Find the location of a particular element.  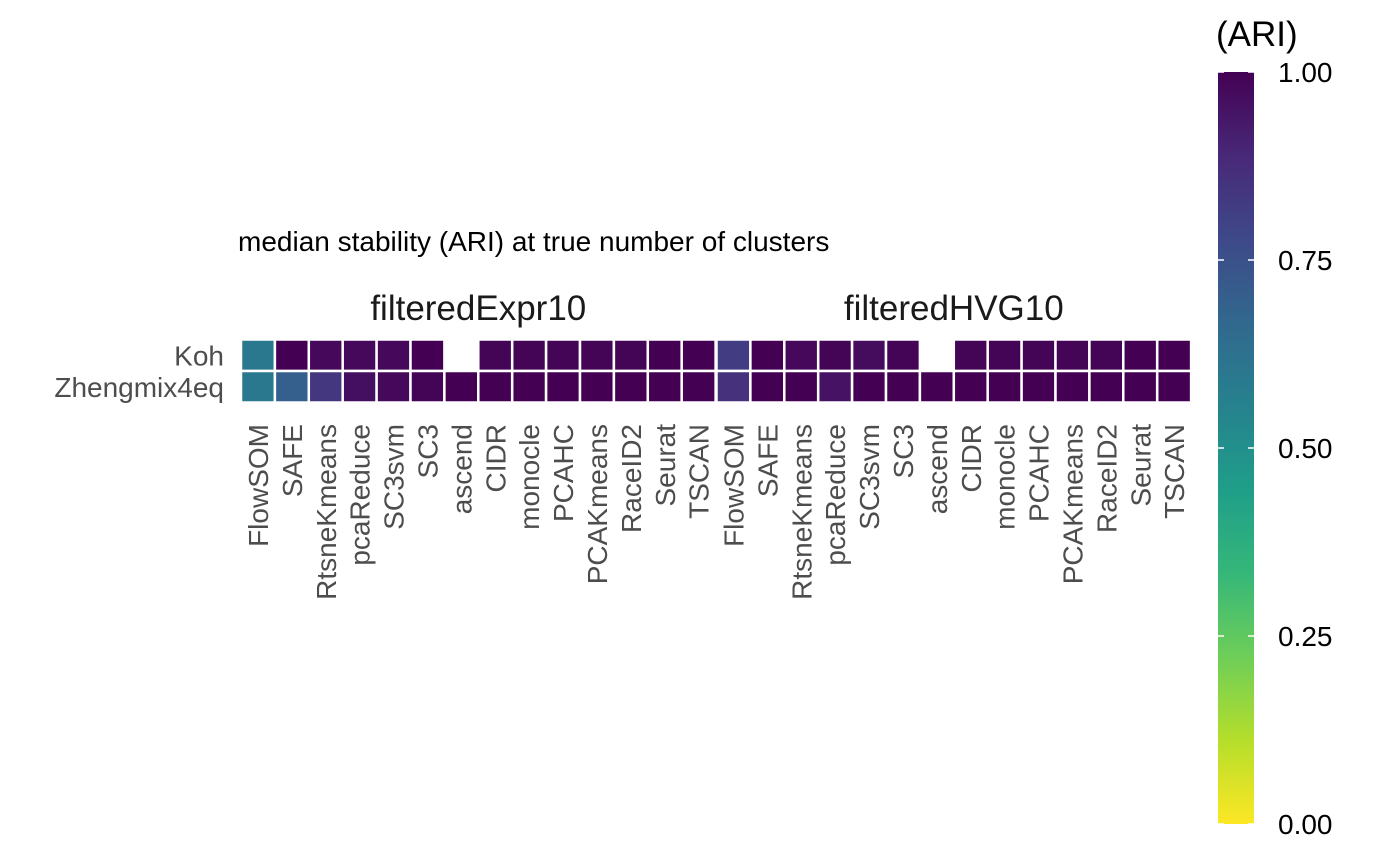

legend-tick-label: 0.50 is located at coordinates (1305, 448).